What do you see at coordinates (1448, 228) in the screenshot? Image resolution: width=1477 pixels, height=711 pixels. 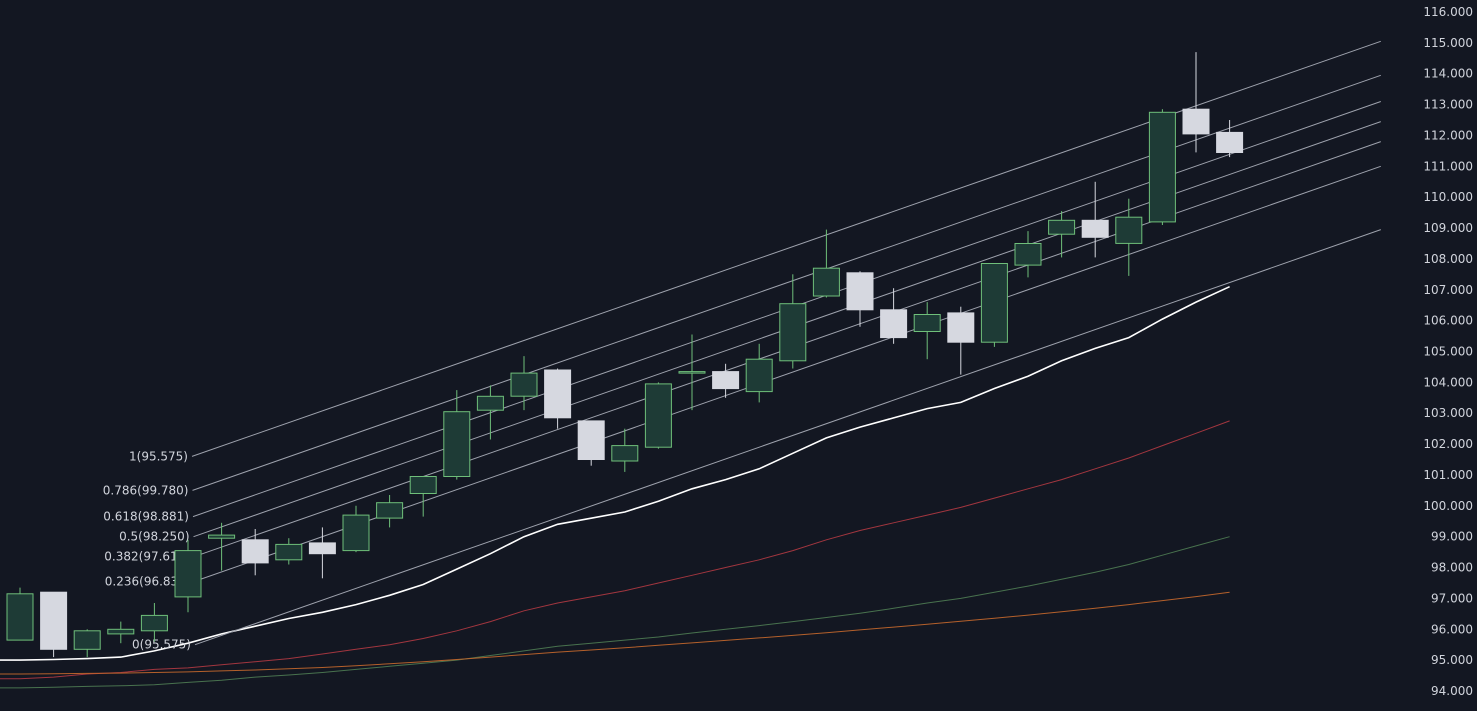 I see `price-tick-label: 109.000` at bounding box center [1448, 228].